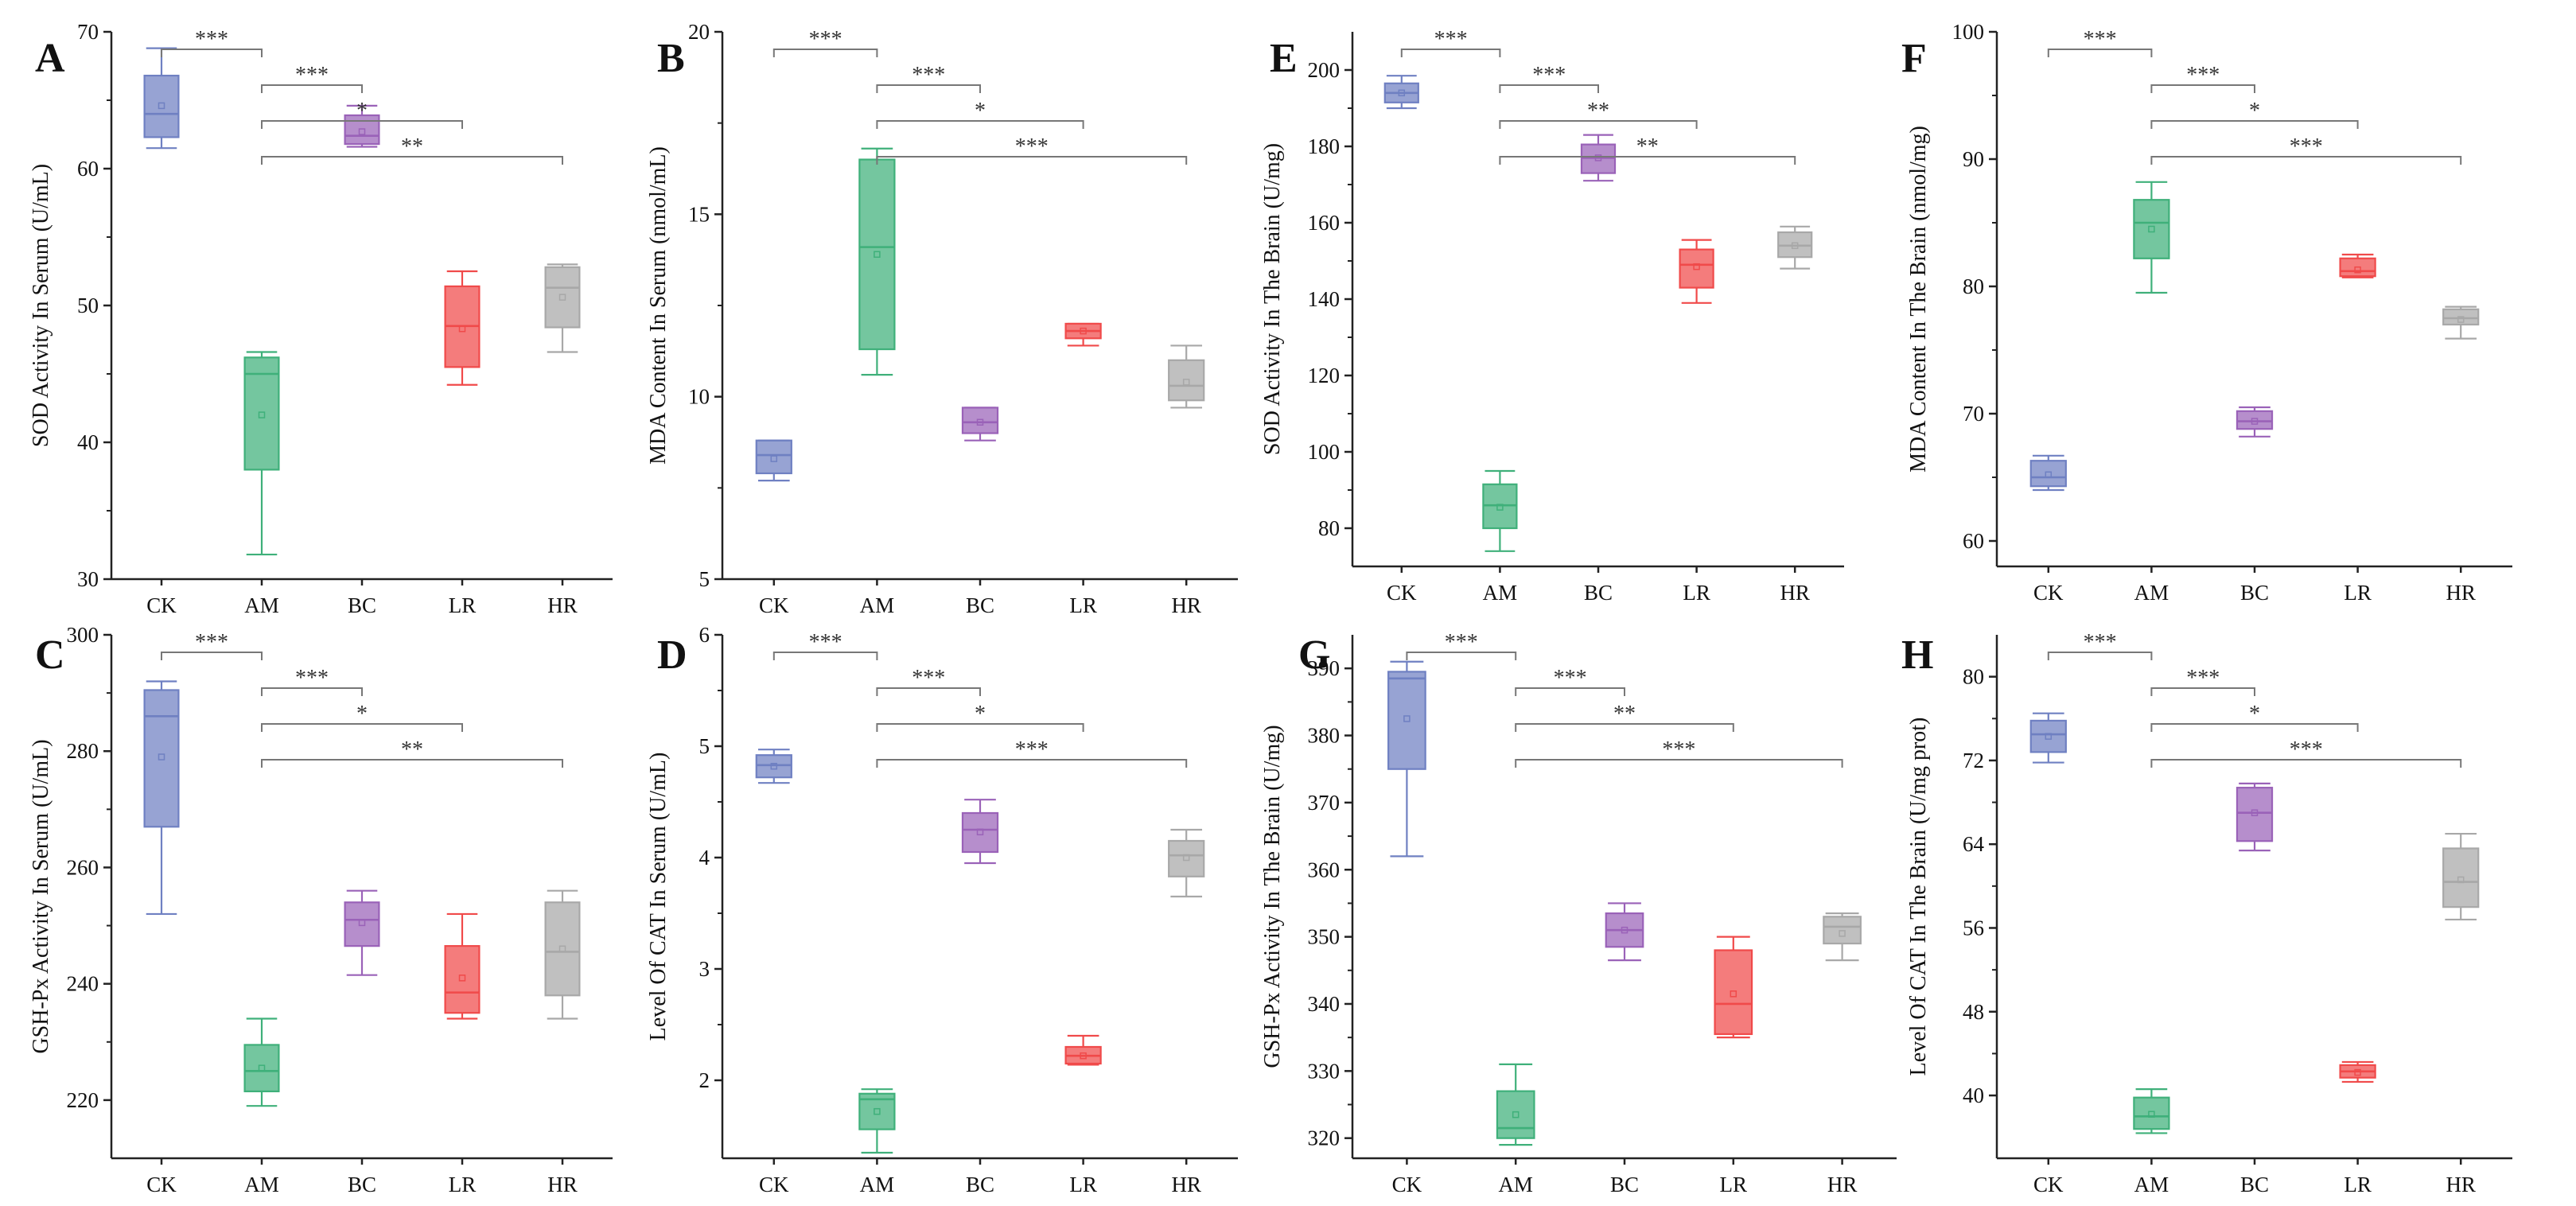 This screenshot has width=2576, height=1206. I want to click on y-tick-label: 30, so click(88, 579).